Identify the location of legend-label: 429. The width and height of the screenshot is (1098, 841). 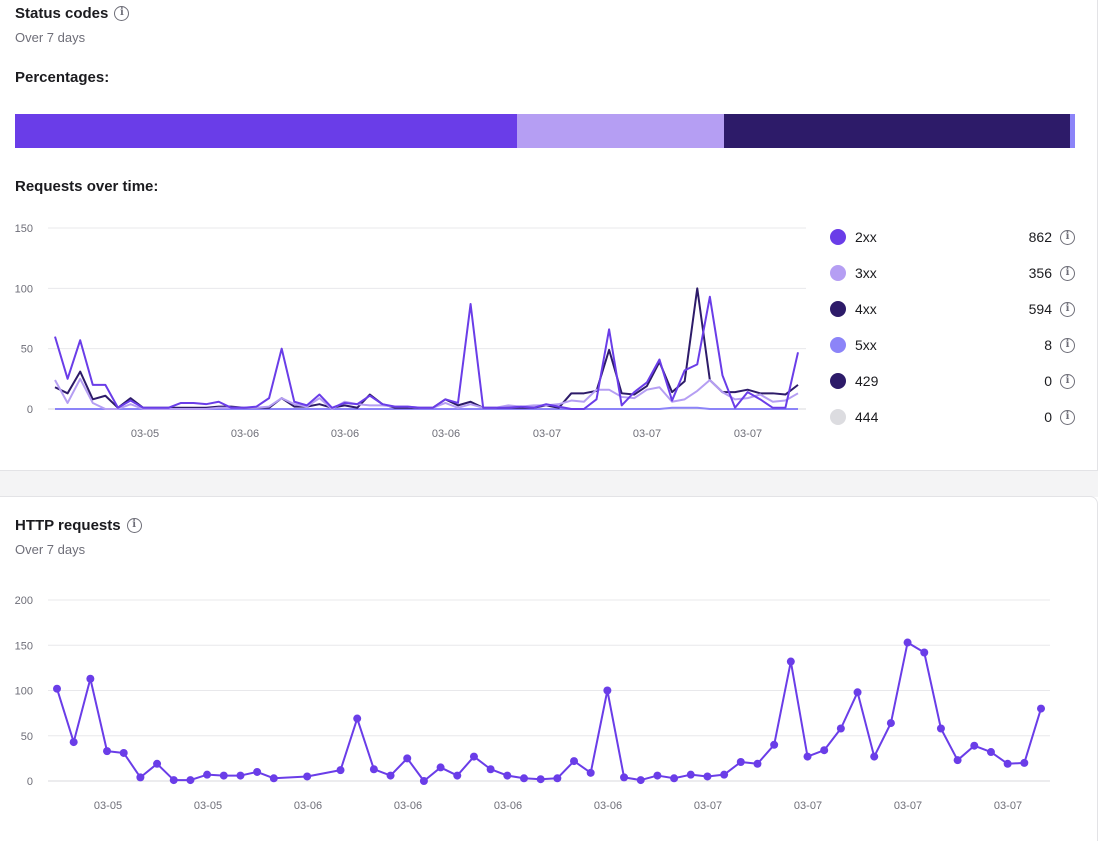
(867, 381).